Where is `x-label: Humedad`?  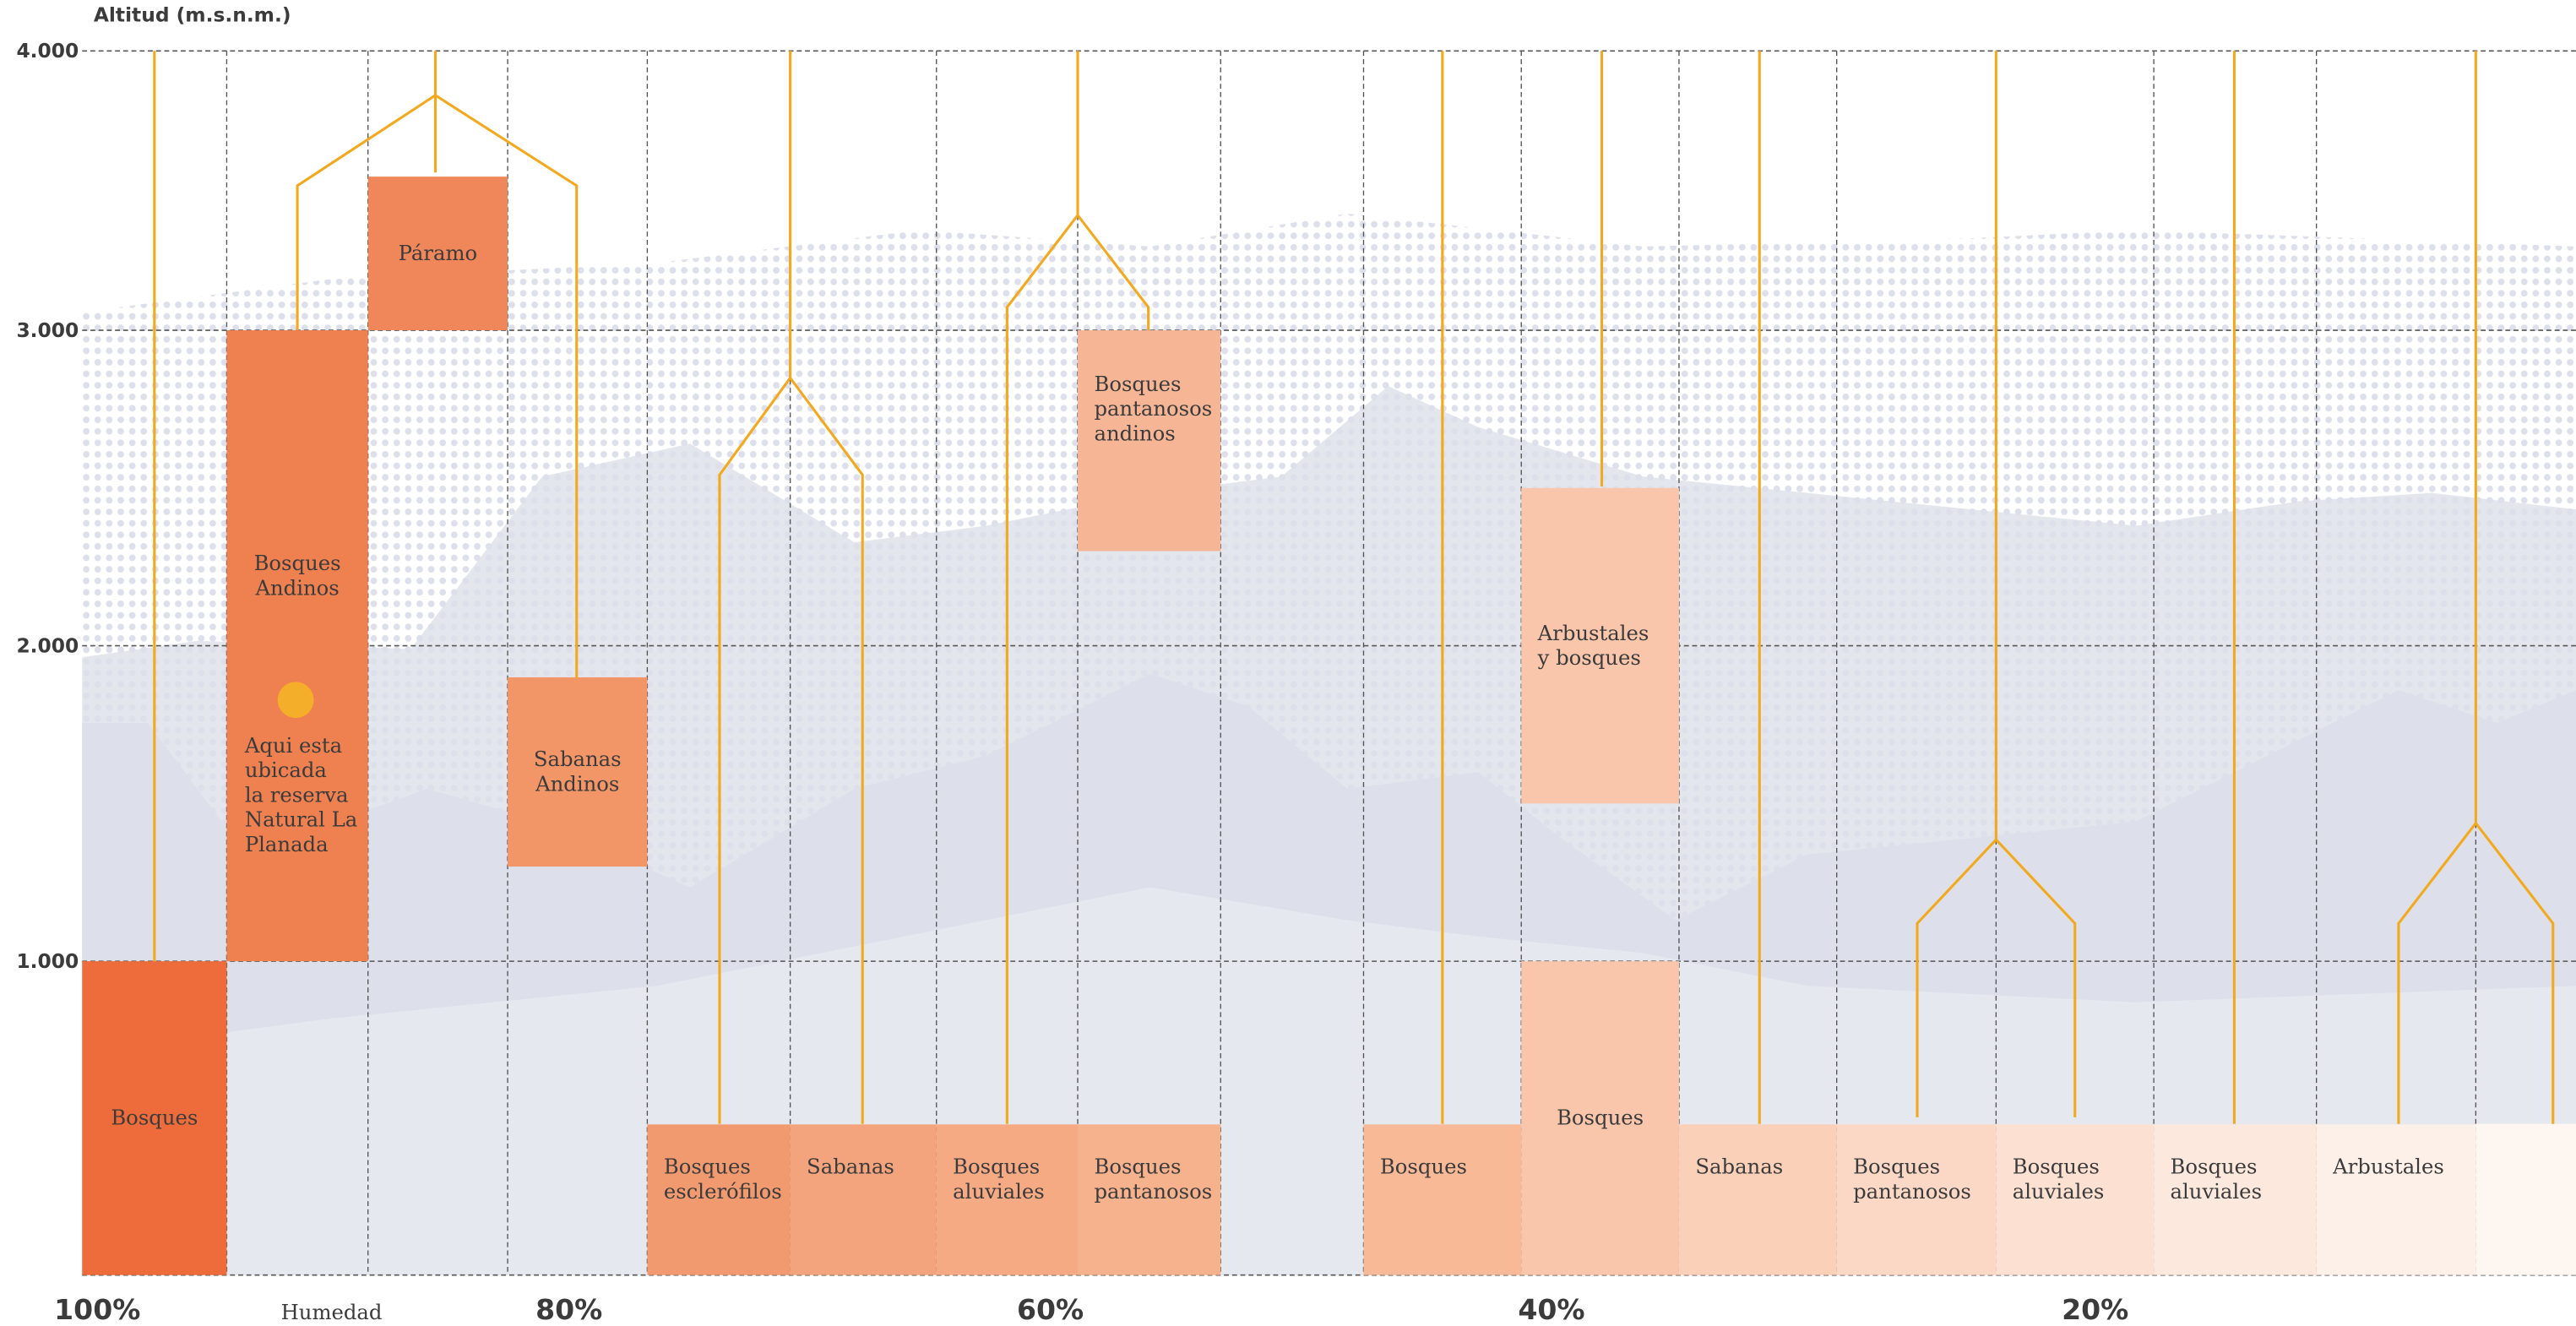 x-label: Humedad is located at coordinates (332, 1312).